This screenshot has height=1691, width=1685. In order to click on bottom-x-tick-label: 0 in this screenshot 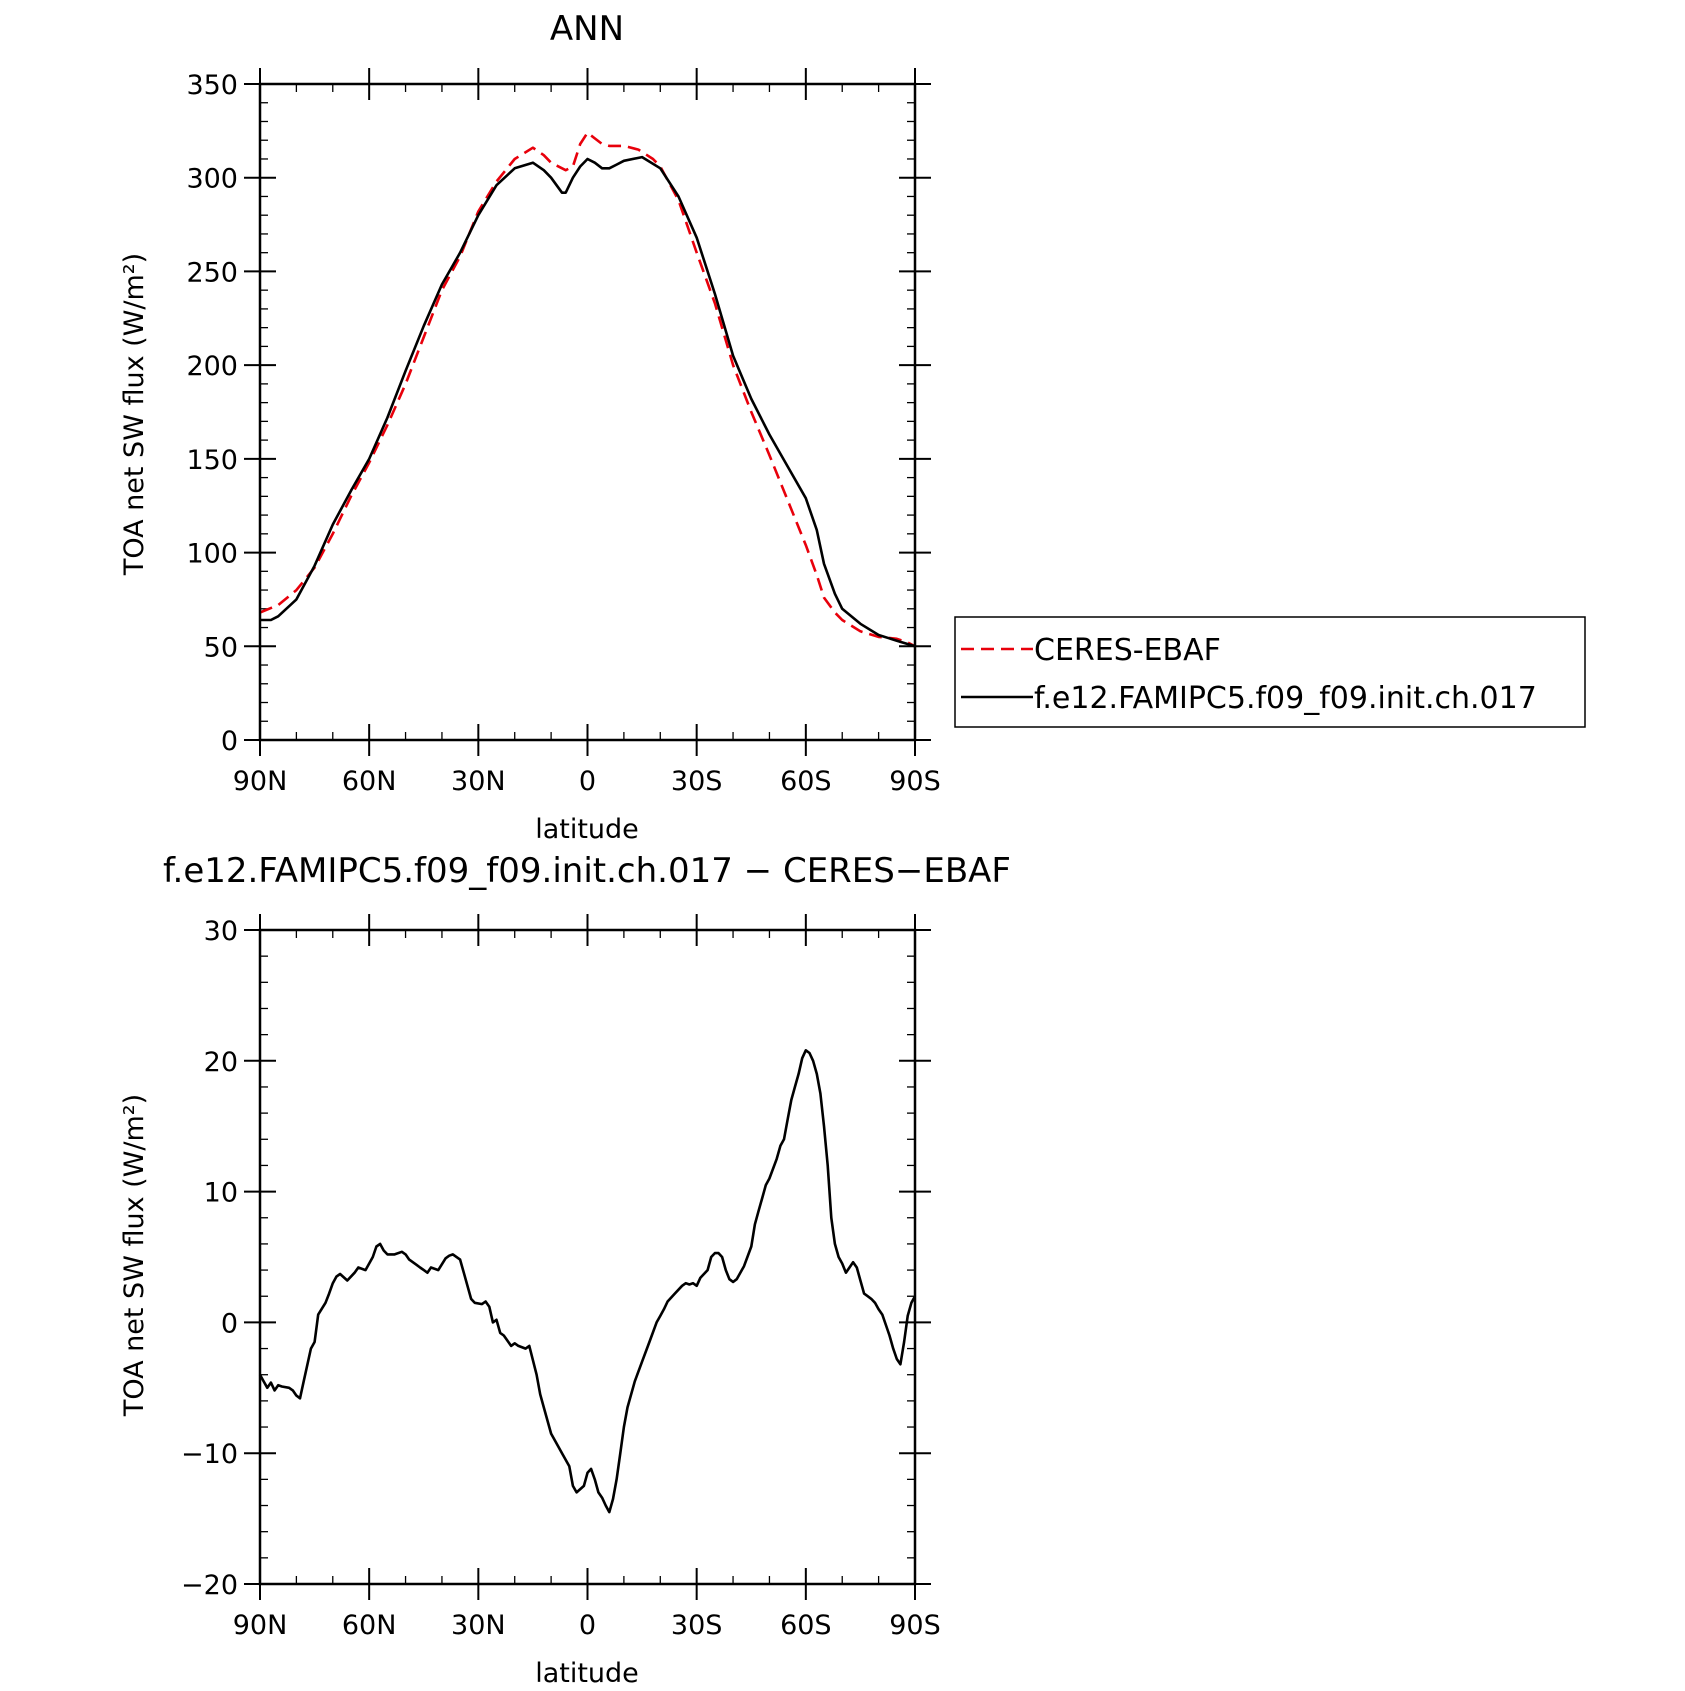, I will do `click(587, 1625)`.